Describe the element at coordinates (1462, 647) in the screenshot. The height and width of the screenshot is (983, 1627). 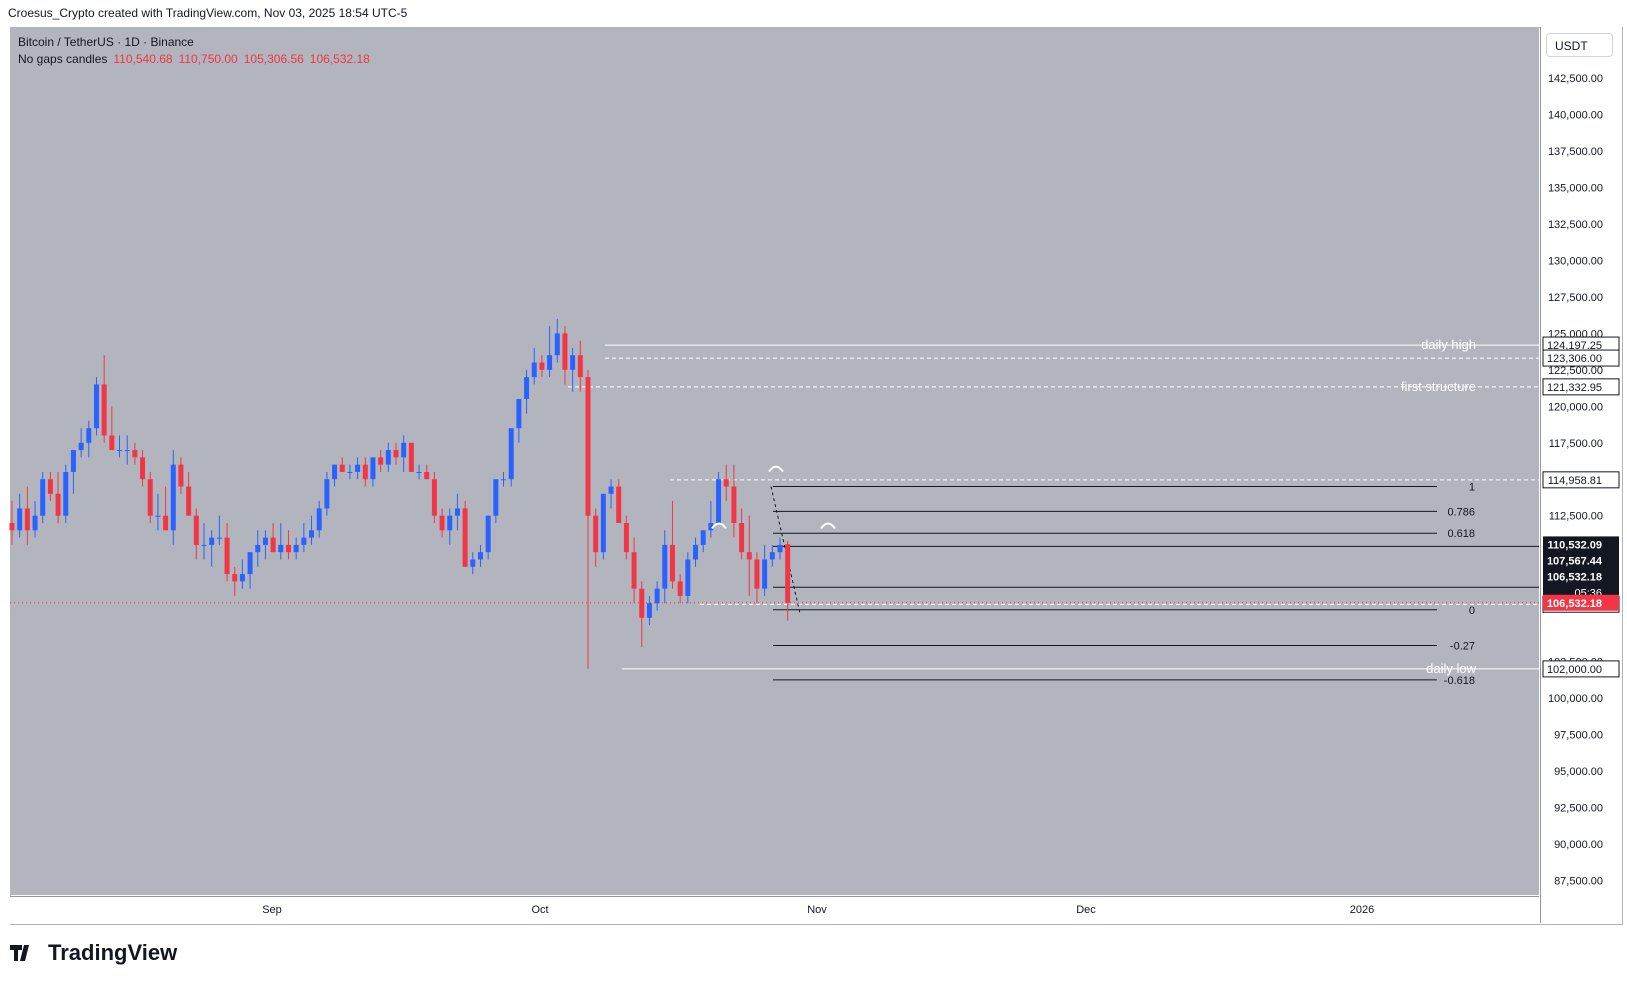
I see `fib-ratio-label: -0.27` at that location.